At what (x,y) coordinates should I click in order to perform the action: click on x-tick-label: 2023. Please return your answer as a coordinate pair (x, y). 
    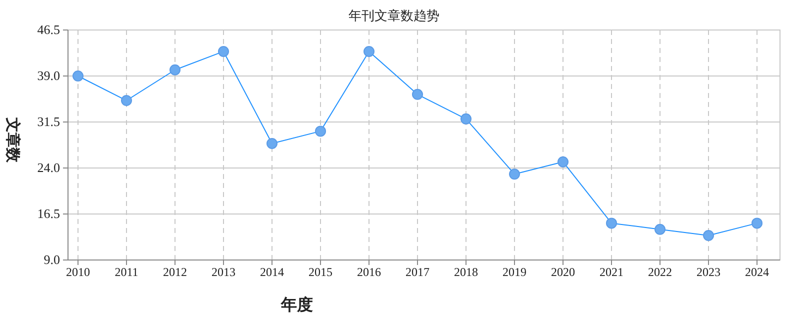
    Looking at the image, I should click on (708, 272).